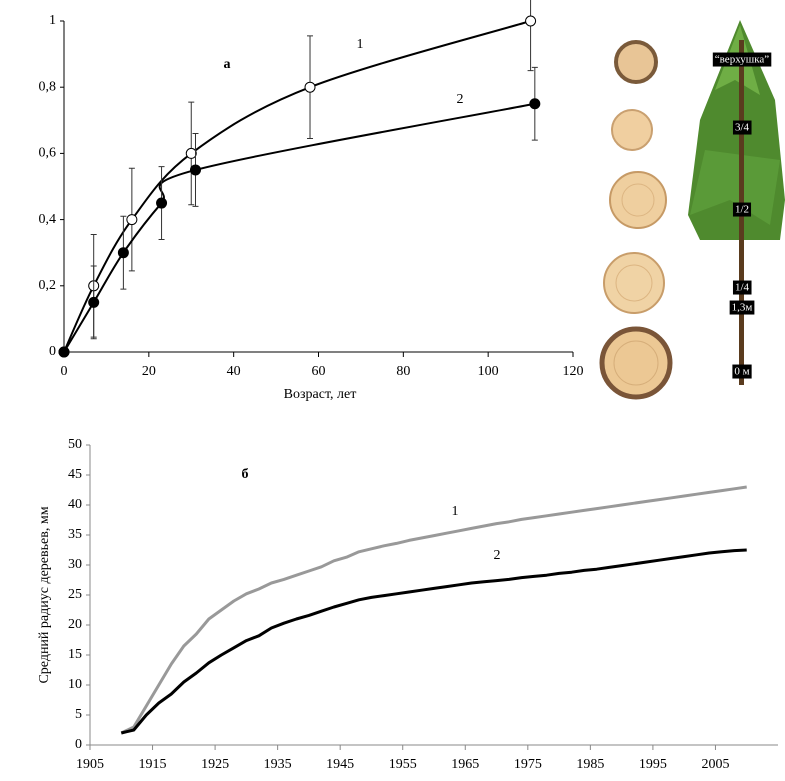  Describe the element at coordinates (215, 764) in the screenshot. I see `x-tick-label: 1925` at that location.